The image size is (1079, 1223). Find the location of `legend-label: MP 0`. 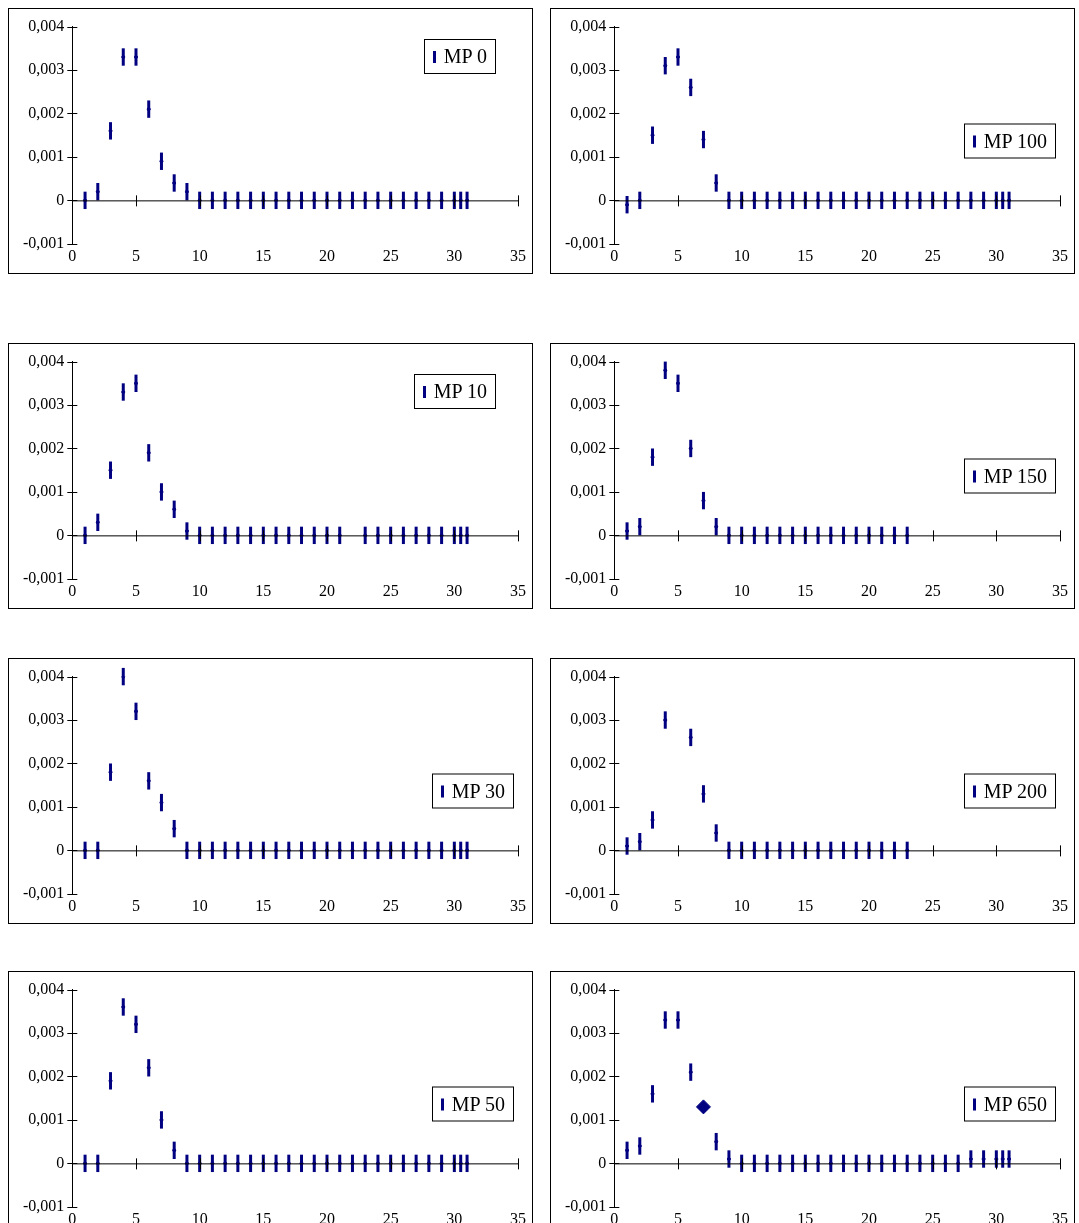

legend-label: MP 0 is located at coordinates (465, 56).